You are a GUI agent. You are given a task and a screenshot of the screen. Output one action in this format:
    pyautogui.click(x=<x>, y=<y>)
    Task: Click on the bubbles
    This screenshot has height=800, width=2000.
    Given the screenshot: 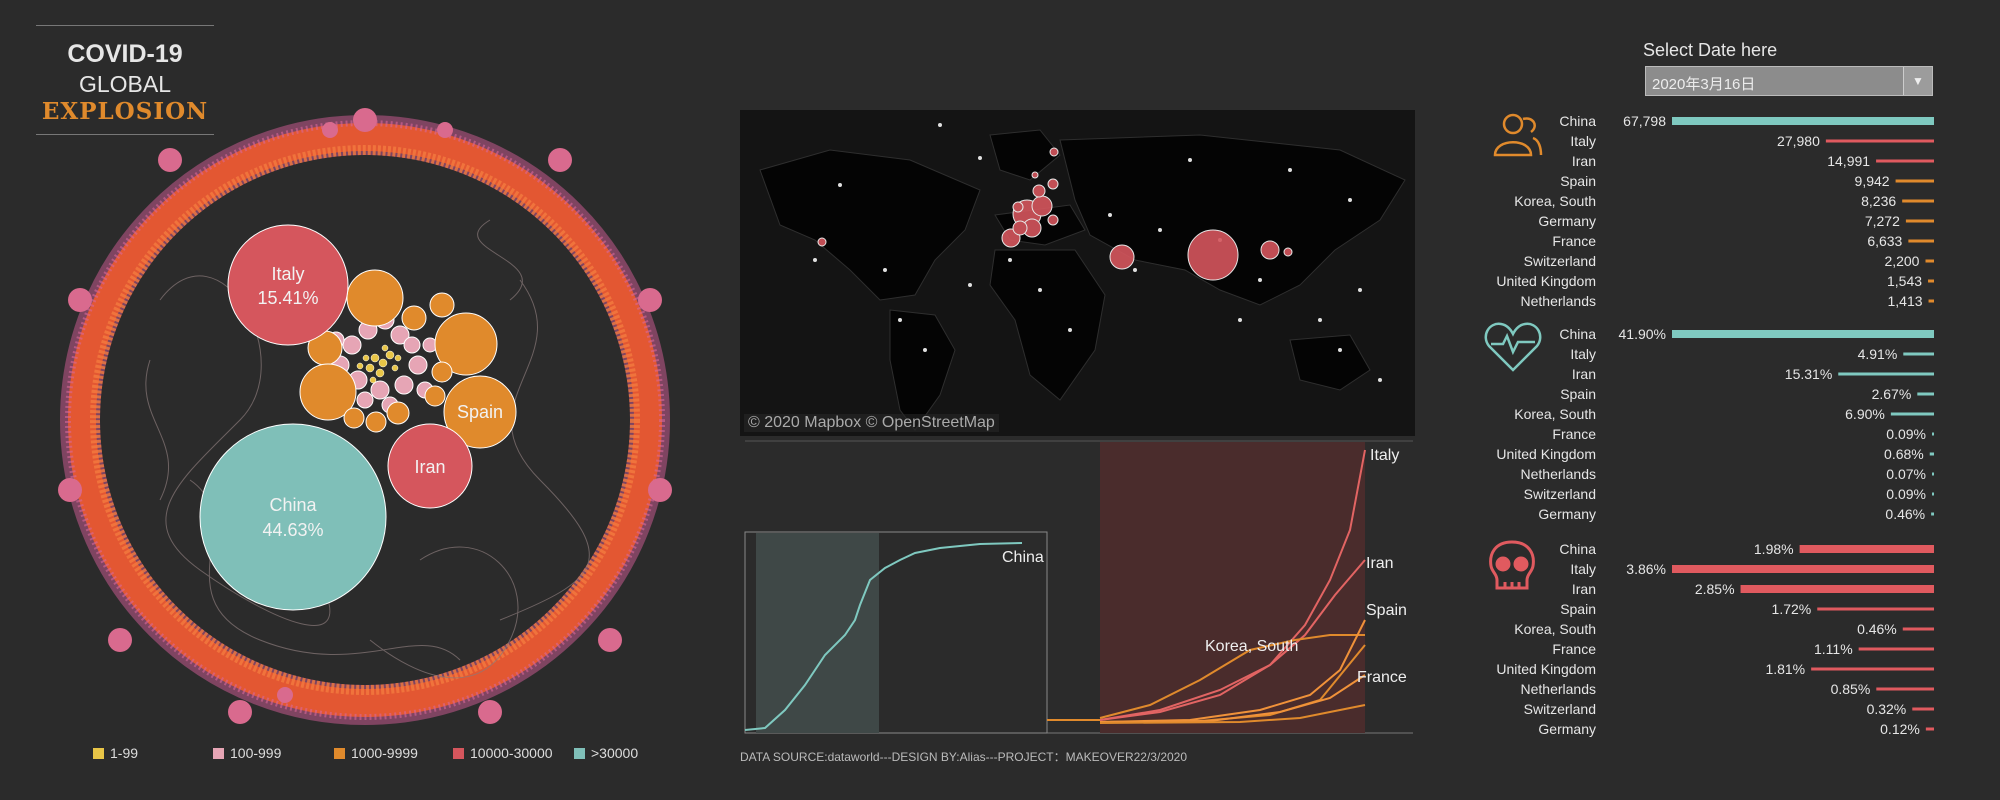 What is the action you would take?
    pyautogui.click(x=358, y=417)
    